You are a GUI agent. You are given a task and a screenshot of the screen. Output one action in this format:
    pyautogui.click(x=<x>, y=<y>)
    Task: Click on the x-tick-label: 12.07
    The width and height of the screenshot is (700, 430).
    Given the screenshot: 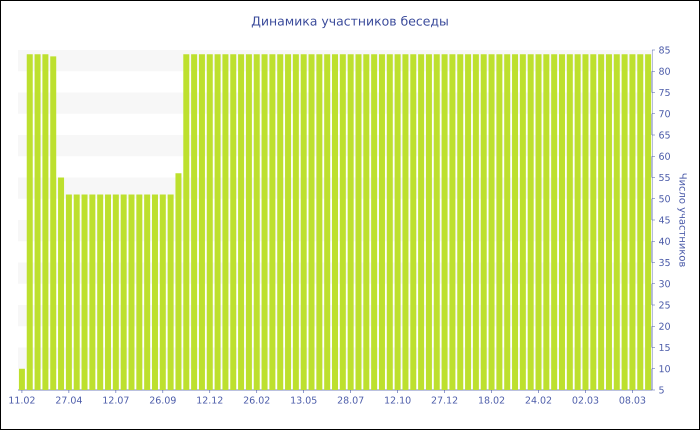 What is the action you would take?
    pyautogui.click(x=116, y=400)
    